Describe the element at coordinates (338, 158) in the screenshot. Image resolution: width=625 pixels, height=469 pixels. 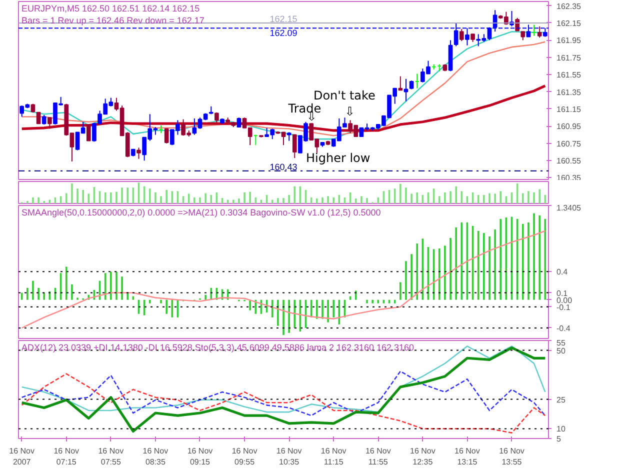
I see `annotation: Higher low` at that location.